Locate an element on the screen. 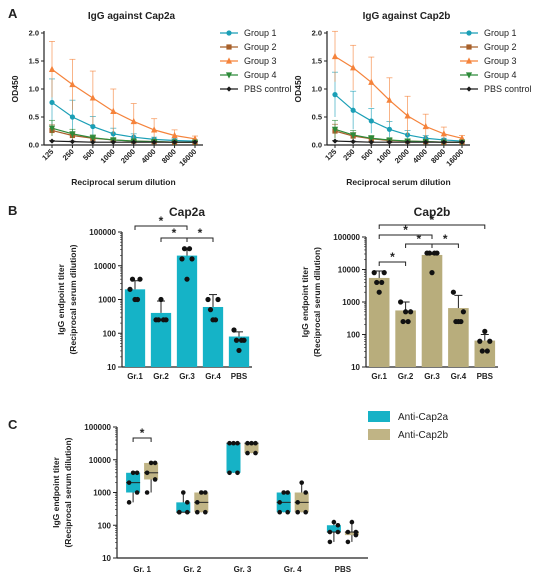 The image size is (550, 581). y-tick-label: 100 is located at coordinates (105, 525).